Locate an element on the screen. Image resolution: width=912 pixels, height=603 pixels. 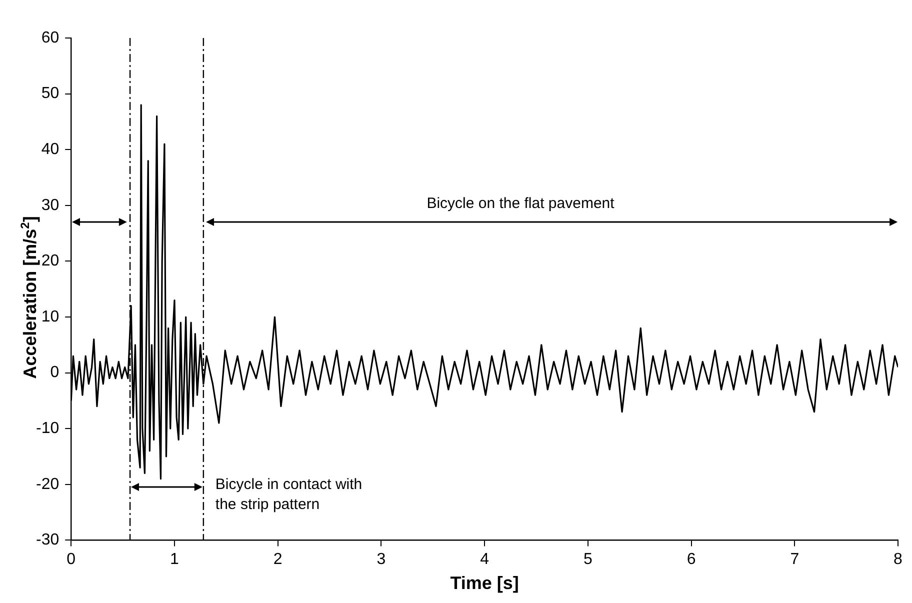
x-tick-label: 6 is located at coordinates (691, 559).